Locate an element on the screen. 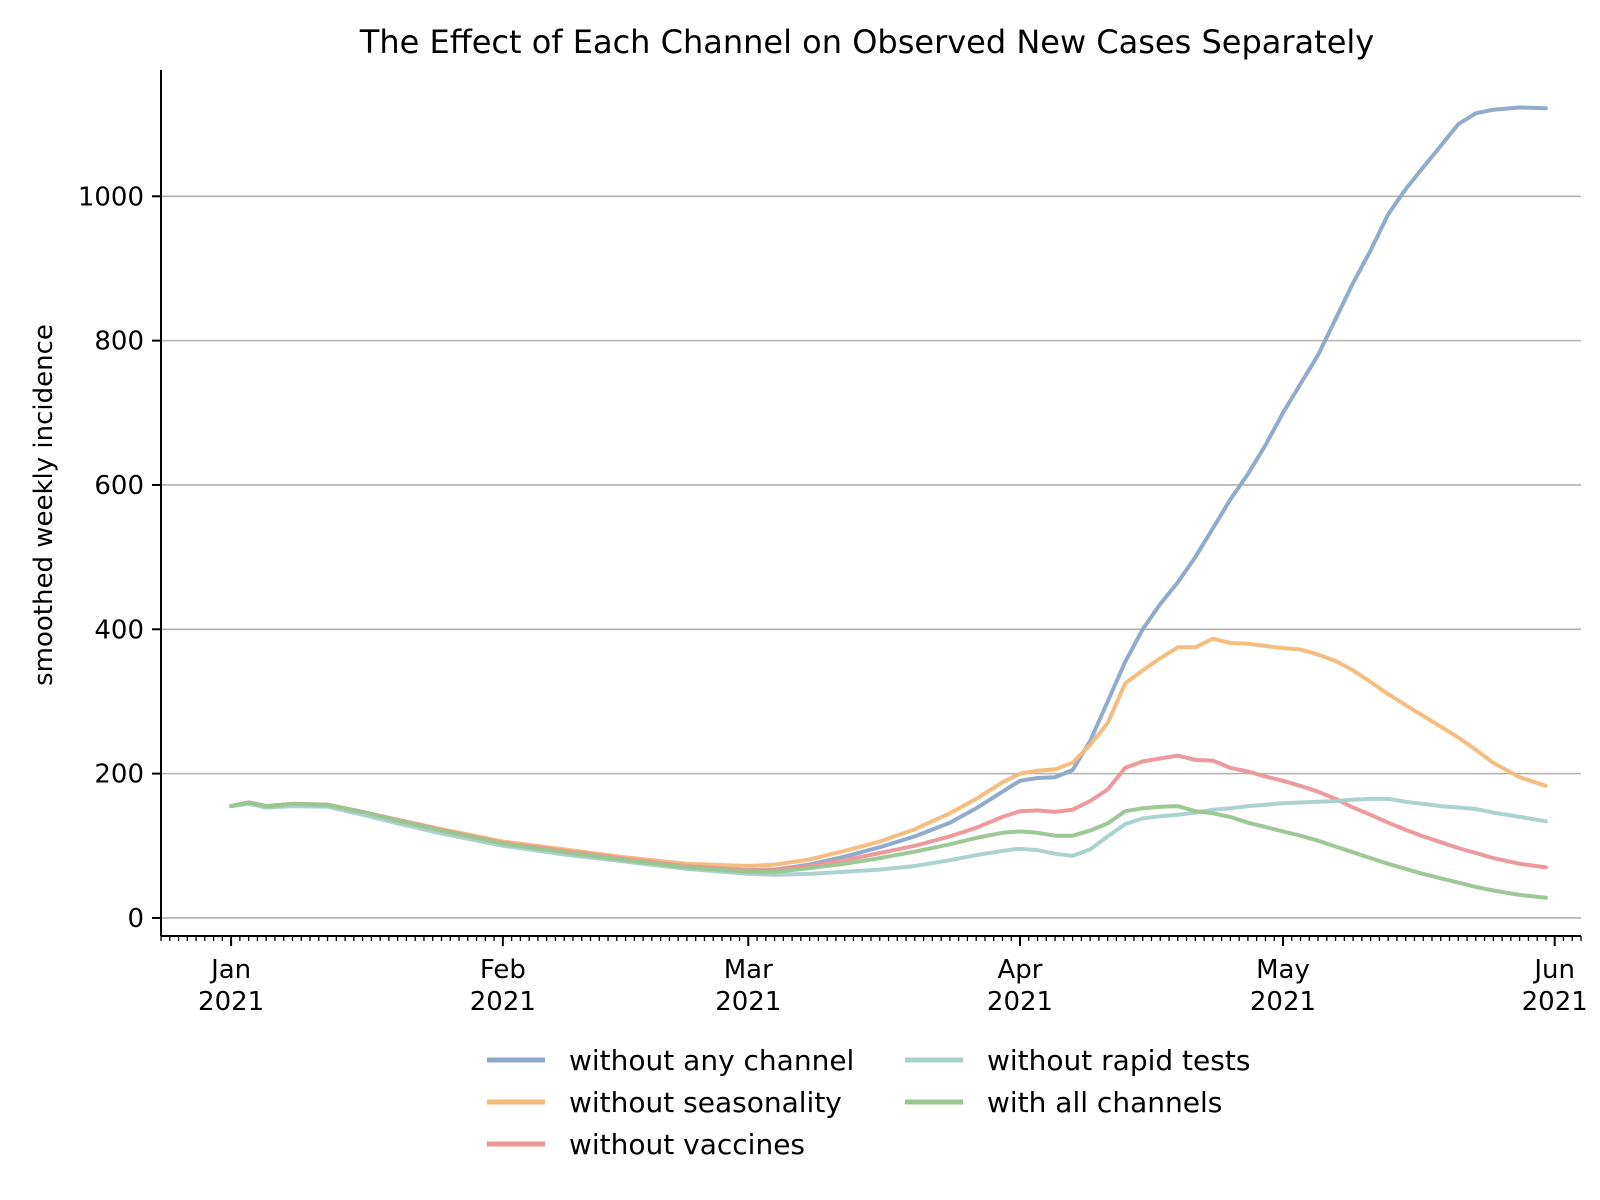 The width and height of the screenshot is (1600, 1200). legend-label: without seasonality is located at coordinates (705, 1102).